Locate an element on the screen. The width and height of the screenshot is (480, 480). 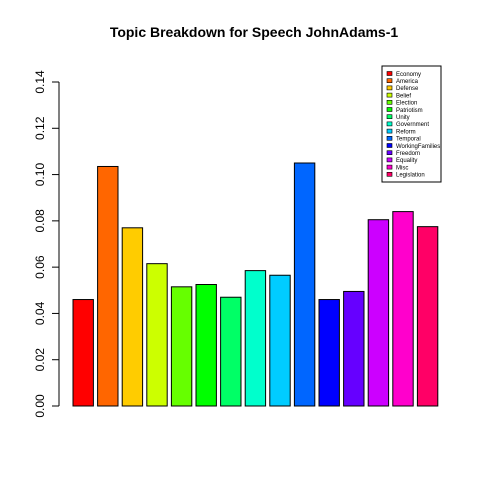
legend-label: Government is located at coordinates (412, 125).